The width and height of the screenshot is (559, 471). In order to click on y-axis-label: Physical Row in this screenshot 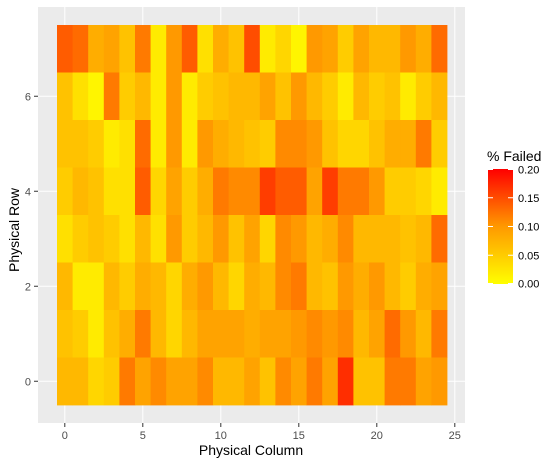, I will do `click(14, 229)`.